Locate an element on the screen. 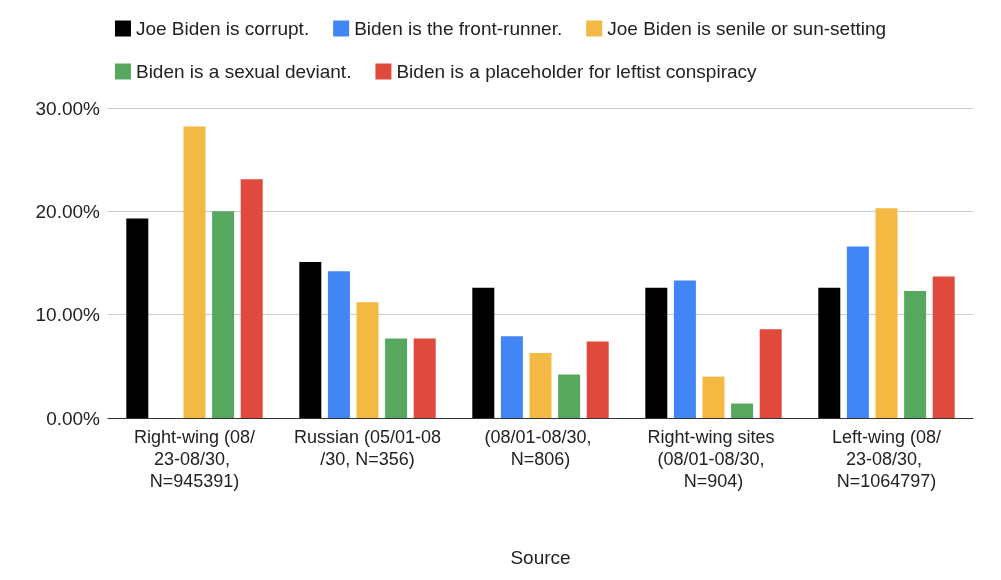 This screenshot has width=1001, height=580. x-tick-label: Right-wing sites (08/01-08/30, N=904) is located at coordinates (713, 459).